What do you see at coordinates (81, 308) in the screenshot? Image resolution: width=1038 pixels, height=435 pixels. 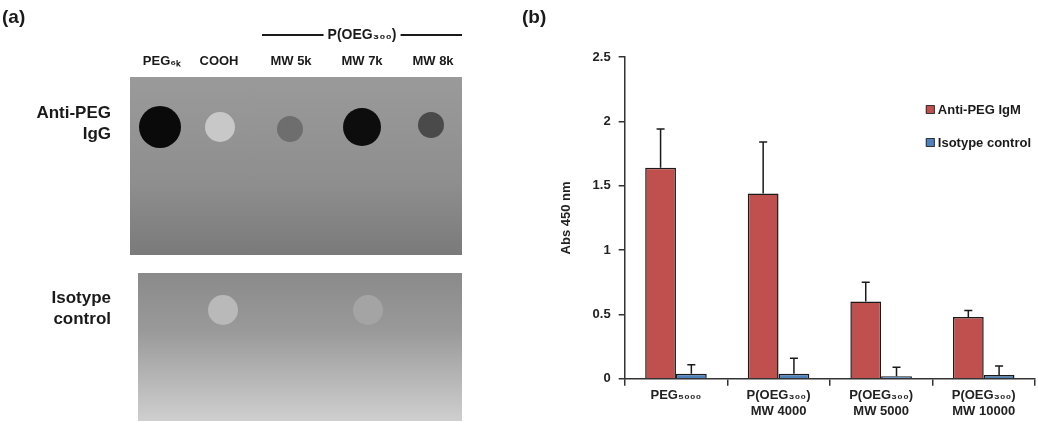 I see `text: Isotype control` at bounding box center [81, 308].